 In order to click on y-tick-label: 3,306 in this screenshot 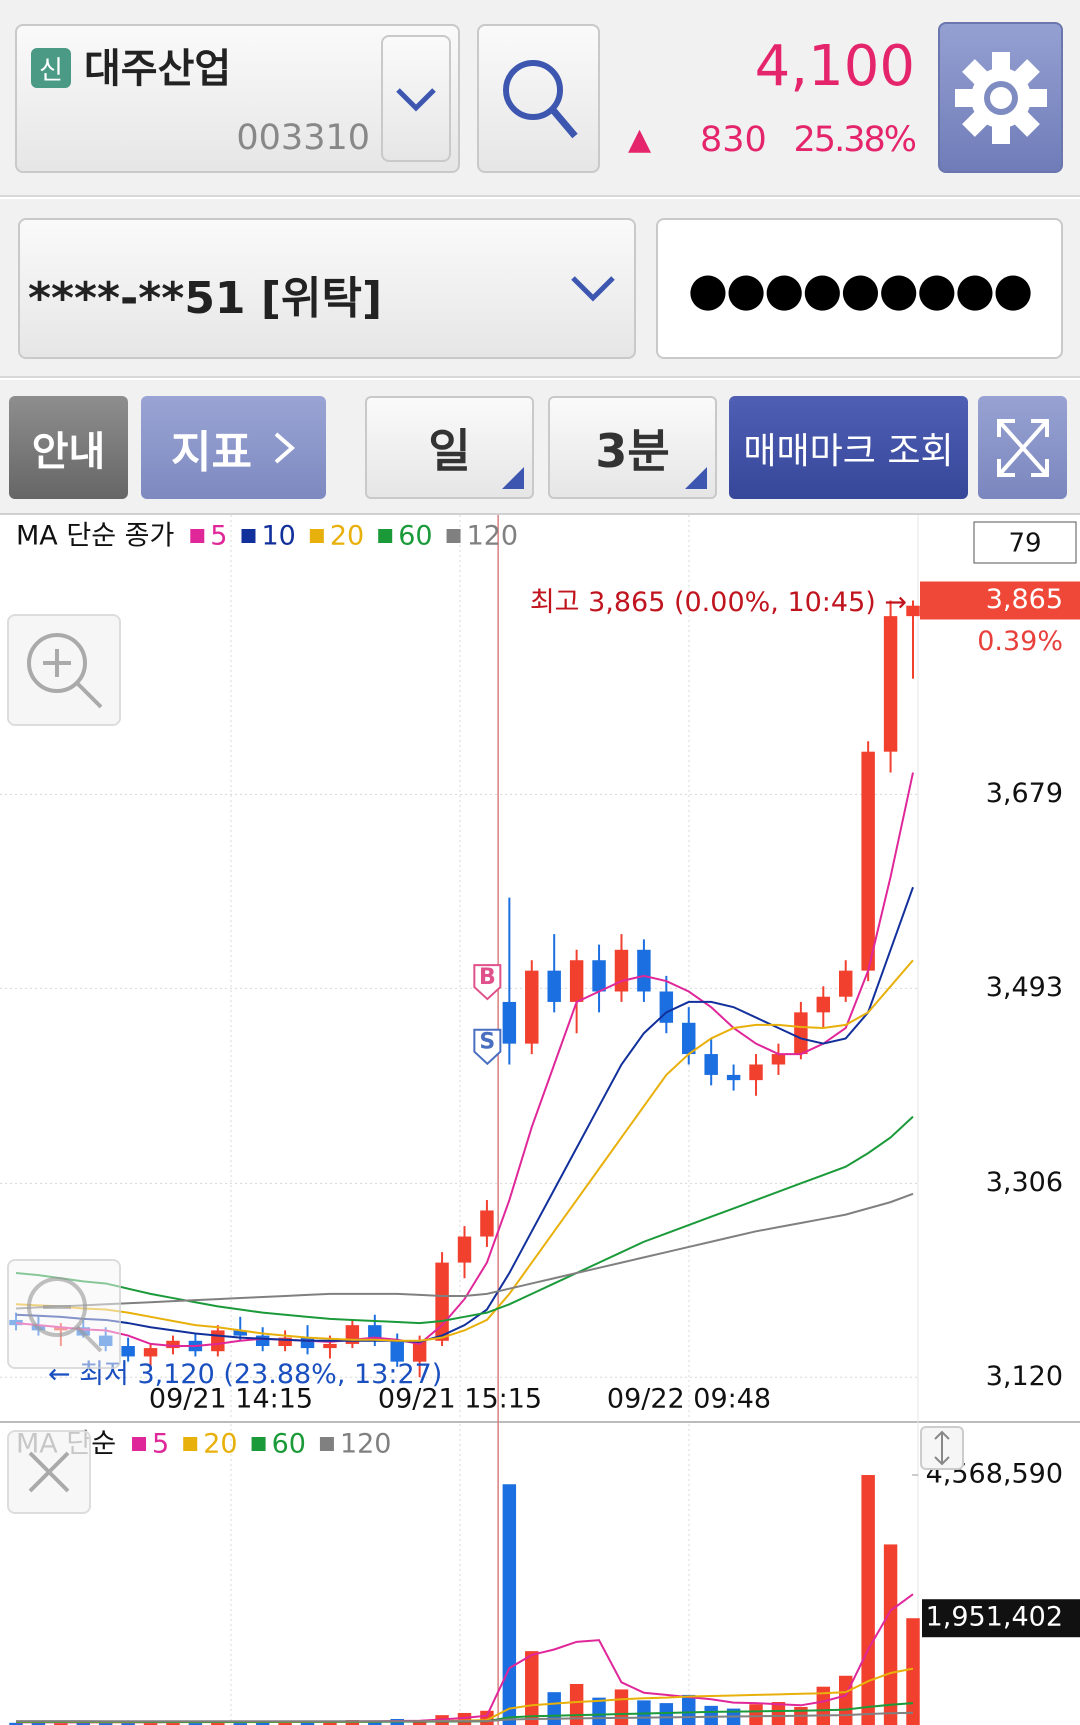, I will do `click(1024, 1182)`.